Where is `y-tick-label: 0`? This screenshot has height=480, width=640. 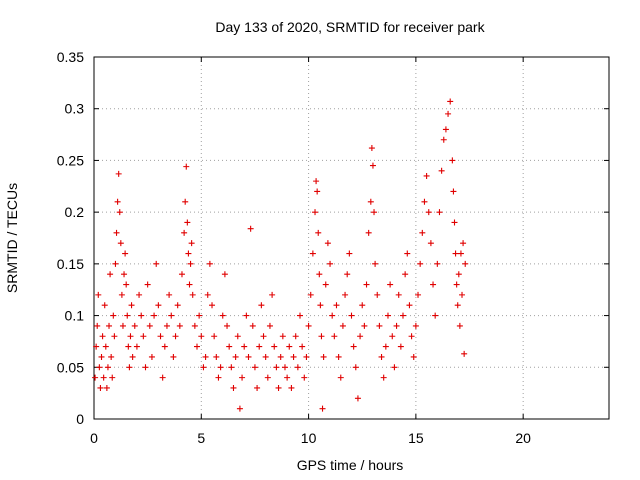 y-tick-label: 0 is located at coordinates (80, 419).